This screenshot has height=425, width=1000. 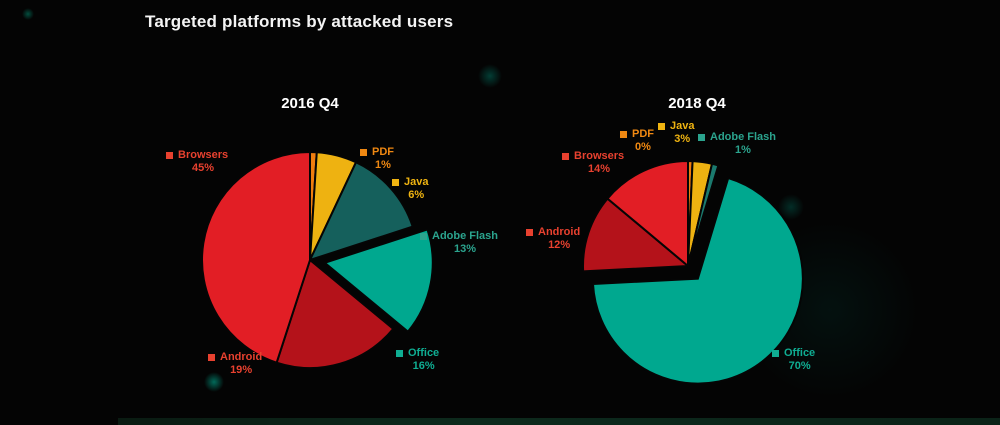 I want to click on legend-2016-java: Java 6, so click(x=410, y=189).